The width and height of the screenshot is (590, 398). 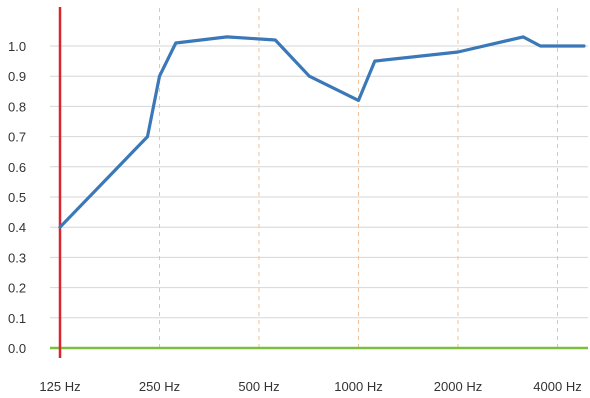 I want to click on x-tick-labels: 125 Hz 250 Hz 500 Hz 1000 Hz 2000 Hz 4000 Hz, so click(x=310, y=386).